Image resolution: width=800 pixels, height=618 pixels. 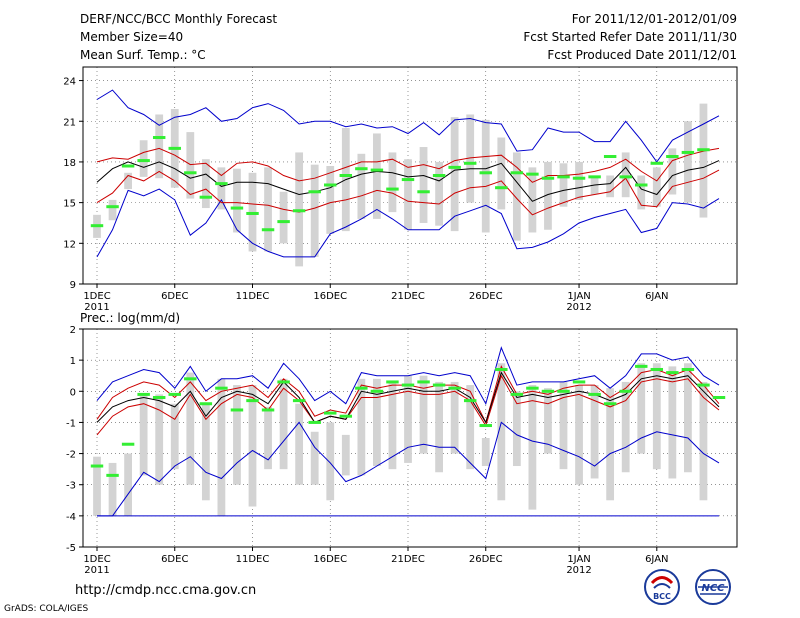 I want to click on y-tick-label: 0, so click(x=73, y=392).